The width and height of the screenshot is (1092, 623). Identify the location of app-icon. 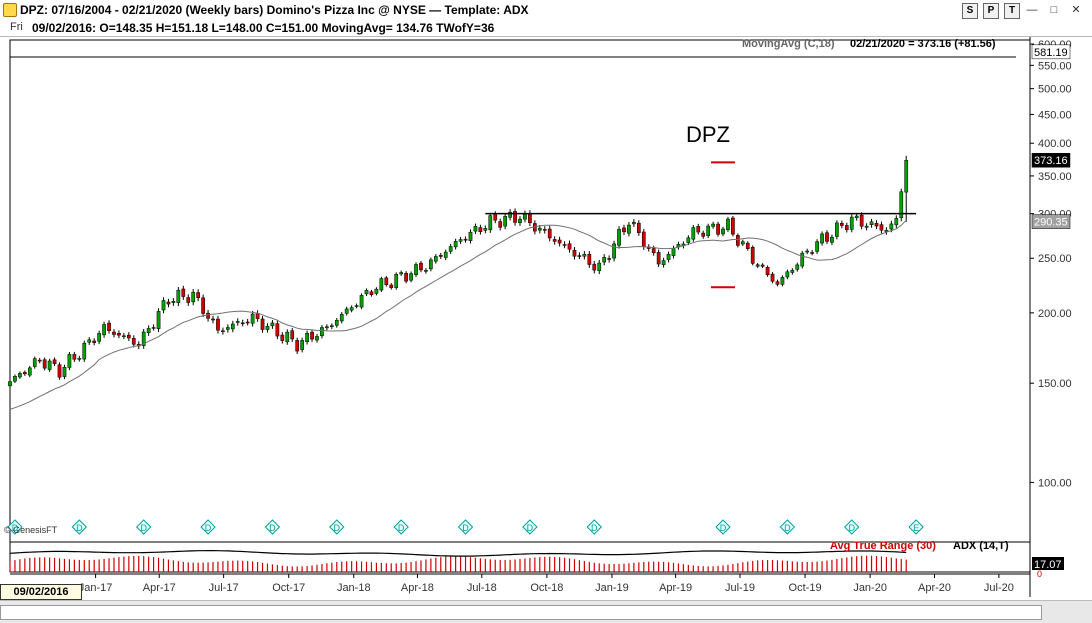
(10, 10).